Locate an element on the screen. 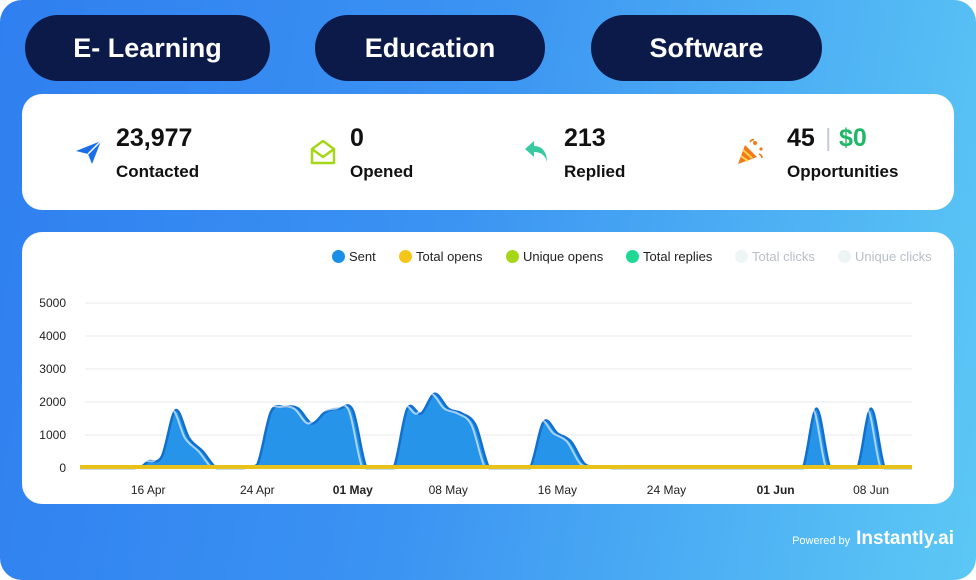 The width and height of the screenshot is (976, 580). legend-total-clicks: Total clicks is located at coordinates (775, 256).